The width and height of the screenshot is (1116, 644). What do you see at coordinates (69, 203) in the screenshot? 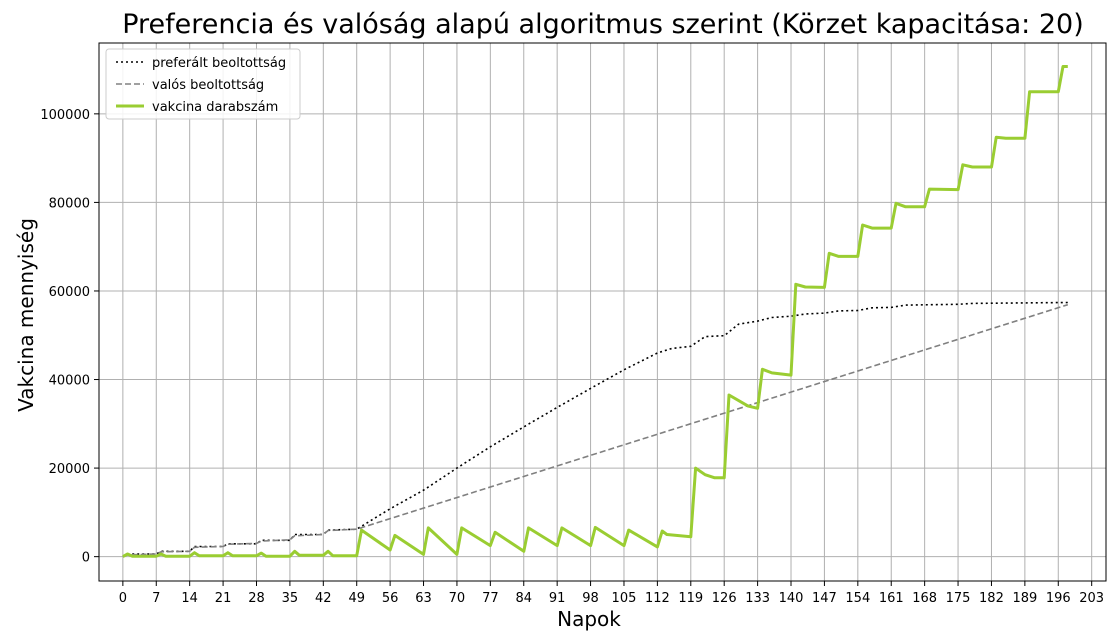
I see `y-tick-label: 80000` at bounding box center [69, 203].